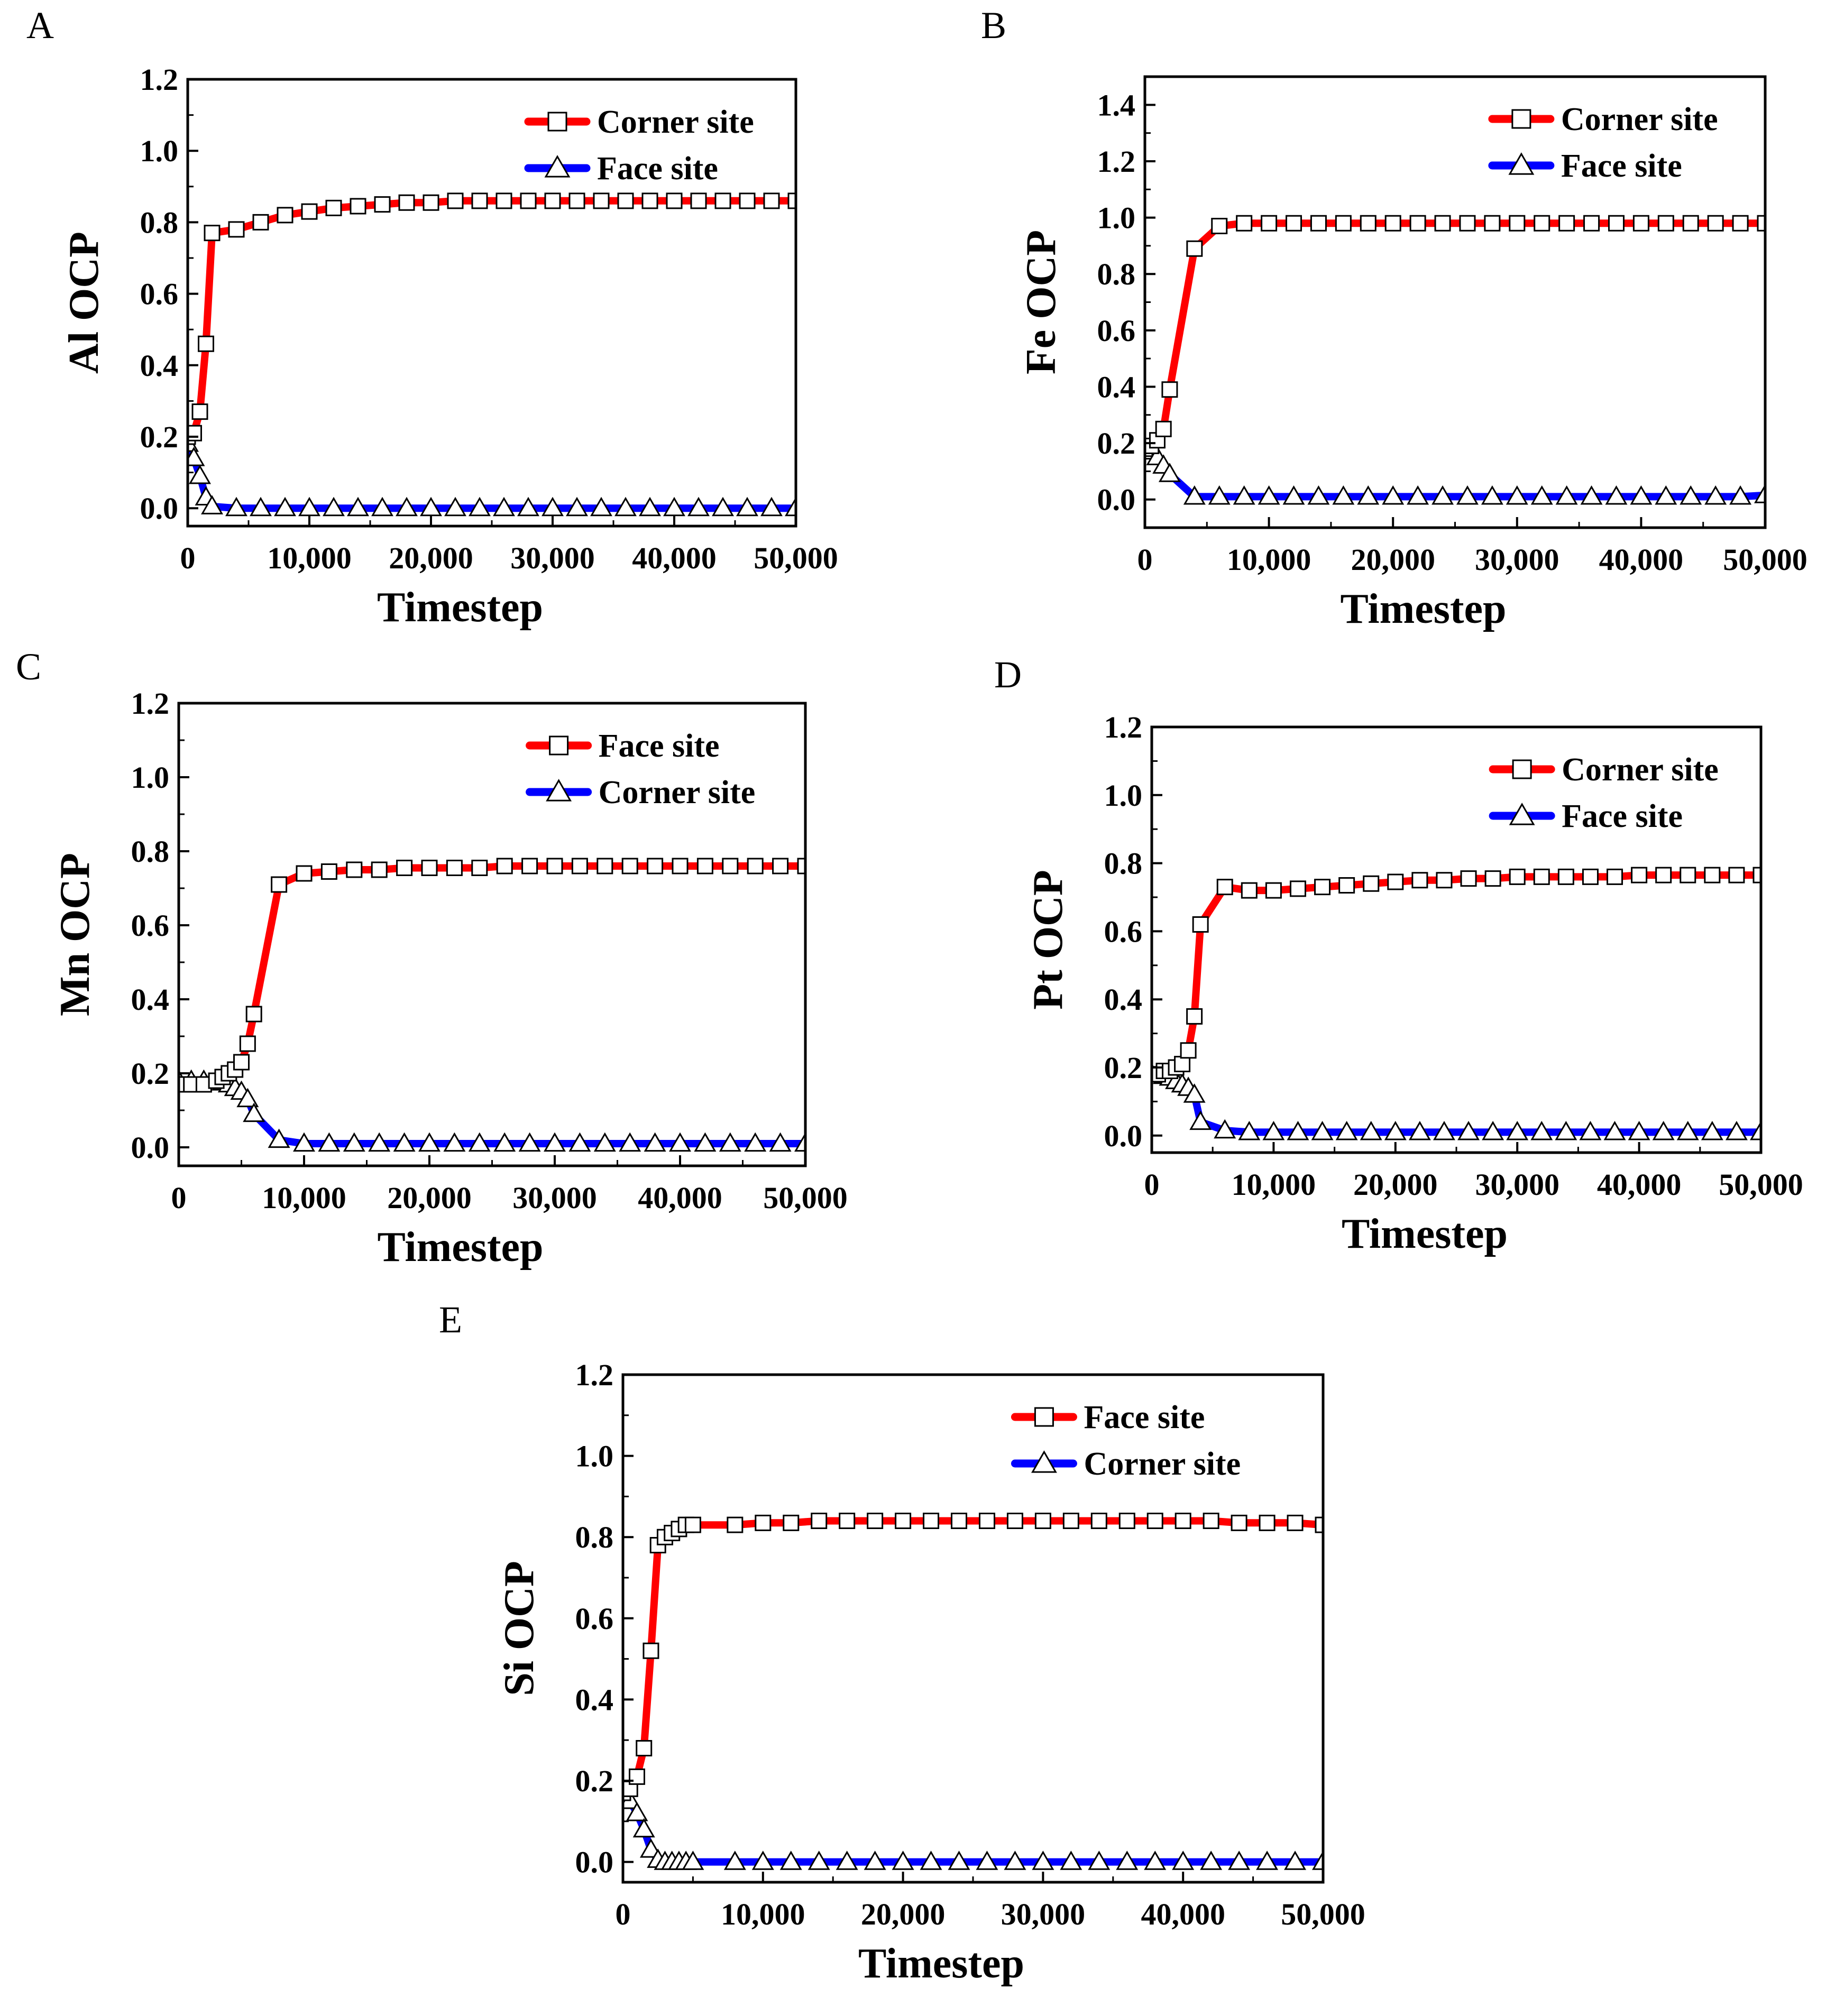  I want to click on series-line-face-site, so click(973, 1657).